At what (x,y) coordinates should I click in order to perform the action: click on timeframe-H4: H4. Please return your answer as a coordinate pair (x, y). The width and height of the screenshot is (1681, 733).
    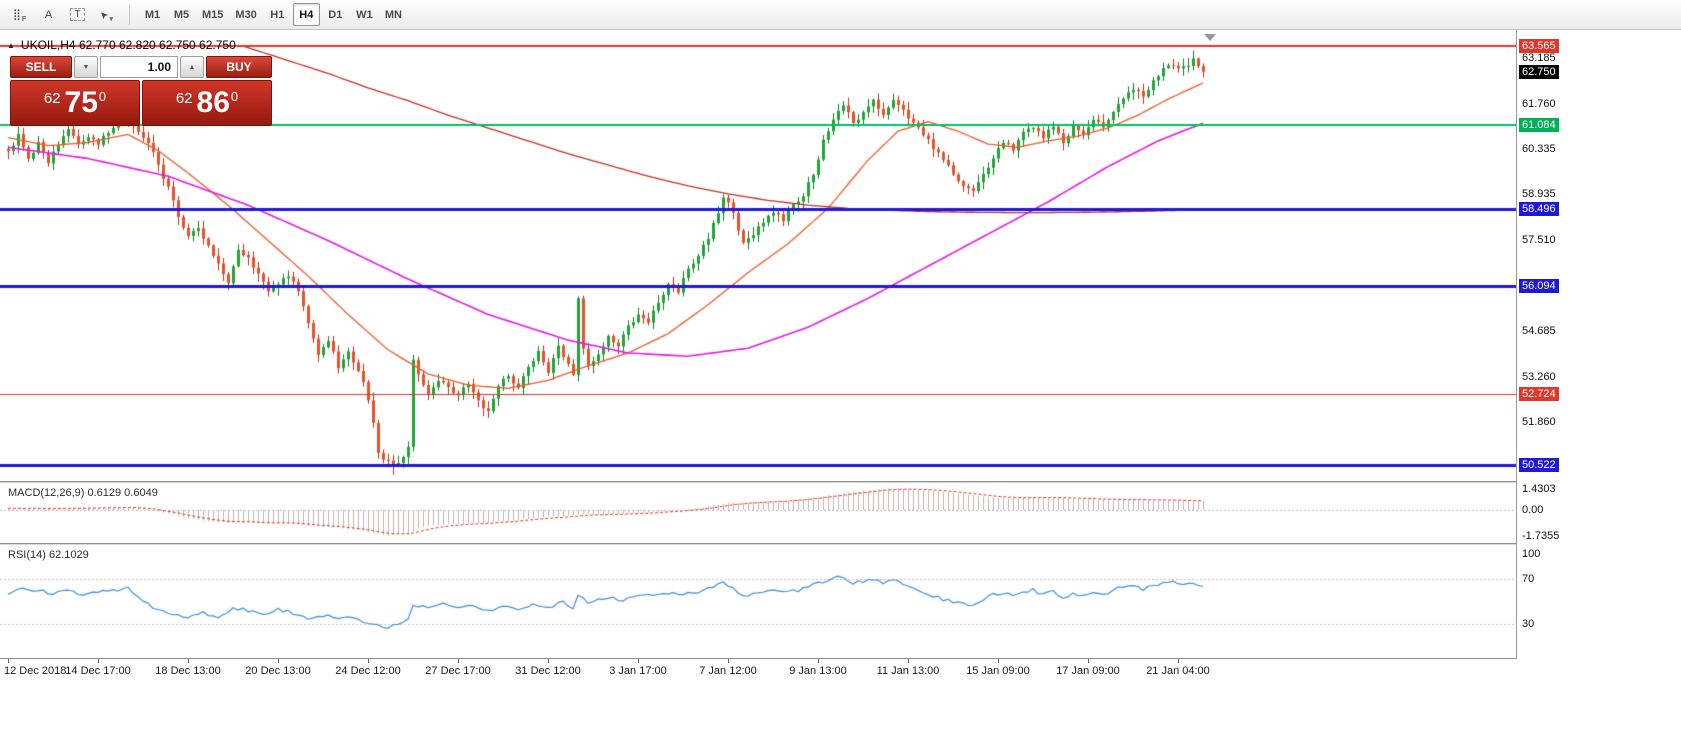
    Looking at the image, I should click on (306, 14).